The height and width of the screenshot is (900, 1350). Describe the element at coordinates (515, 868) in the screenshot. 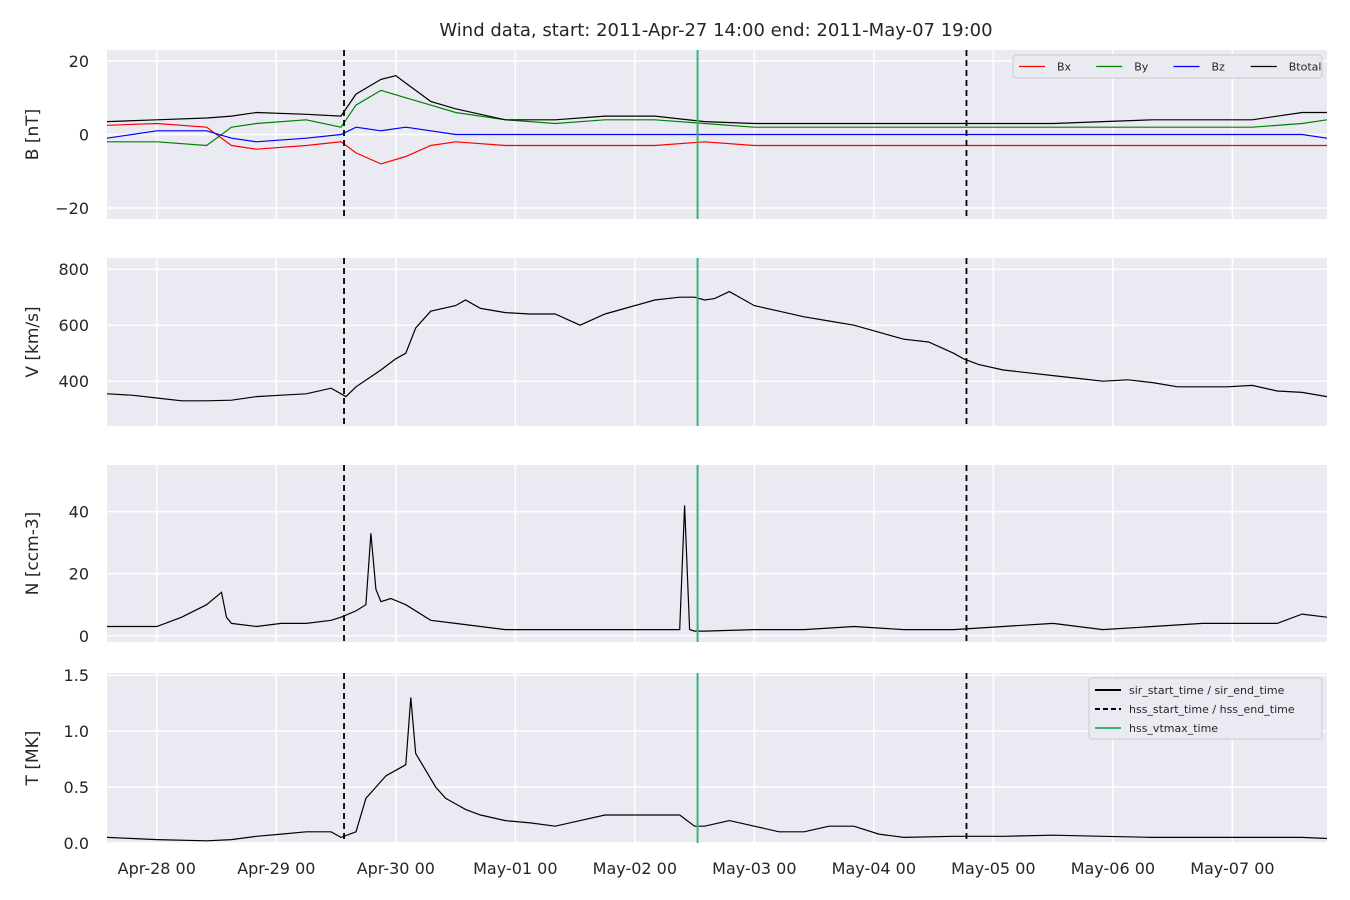

I see `x-tick-label: May-01 00` at that location.